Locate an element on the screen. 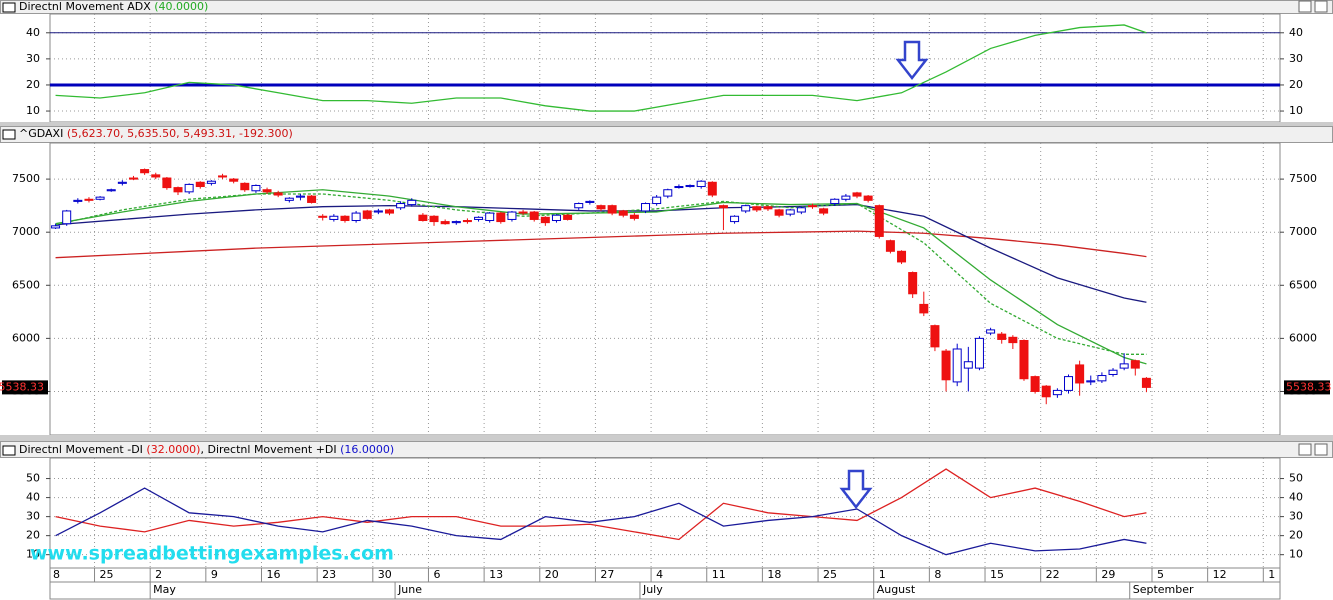 This screenshot has height=600, width=1333. y-tick-label: 6500 is located at coordinates (1303, 284).